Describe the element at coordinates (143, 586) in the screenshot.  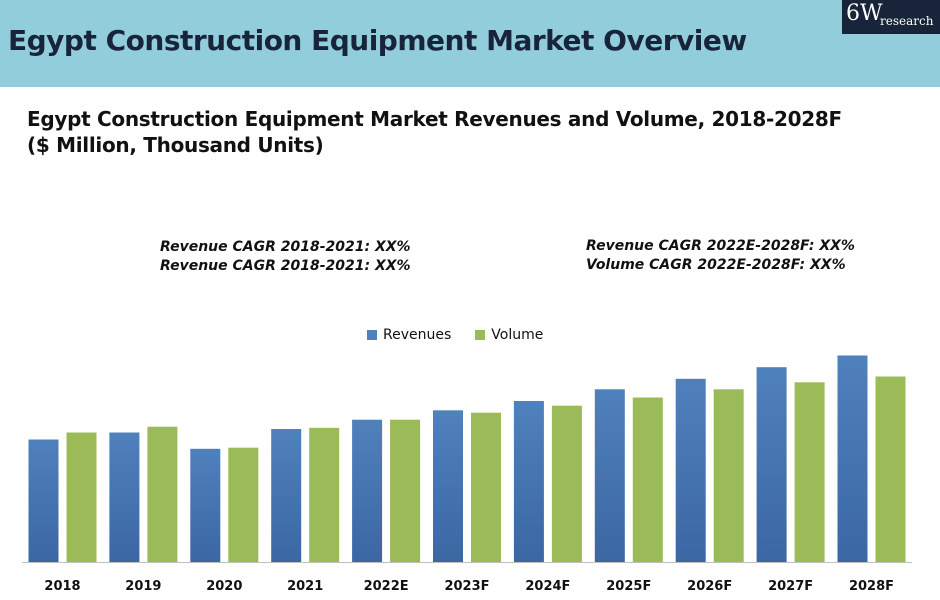
I see `x-tick-label: 2019` at that location.